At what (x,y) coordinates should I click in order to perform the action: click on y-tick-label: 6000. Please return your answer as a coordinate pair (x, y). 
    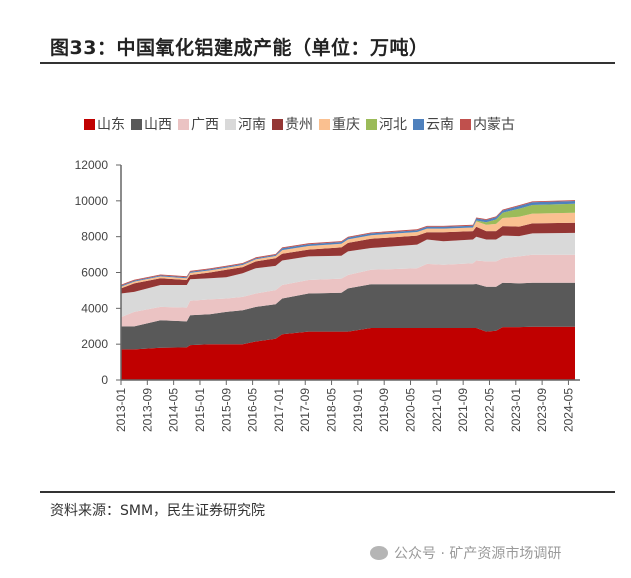
    Looking at the image, I should click on (94, 273).